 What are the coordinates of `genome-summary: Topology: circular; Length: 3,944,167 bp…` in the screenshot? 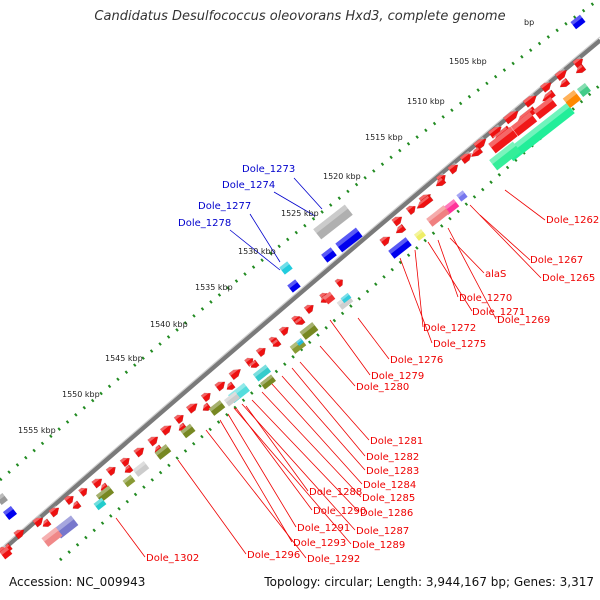 It's located at (429, 582).